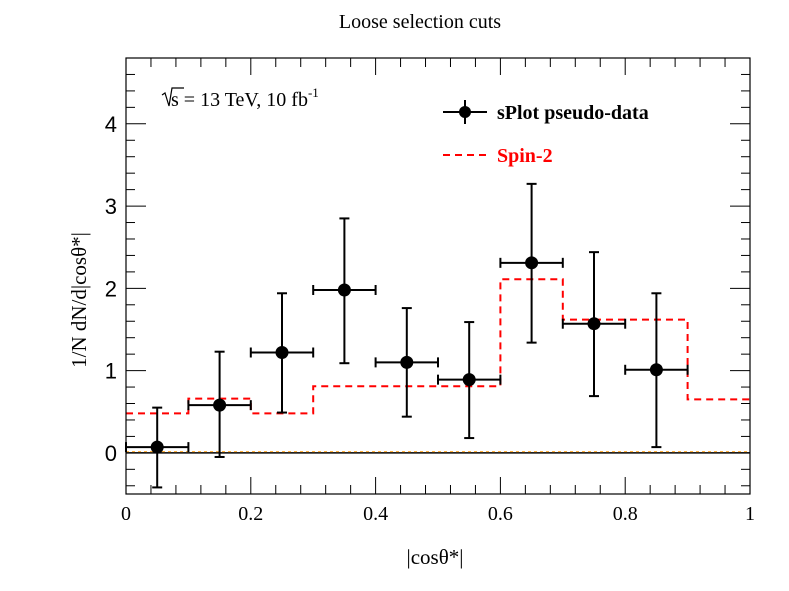 Image resolution: width=789 pixels, height=591 pixels. What do you see at coordinates (435, 557) in the screenshot?
I see `x-axis-label: |cosθ*|` at bounding box center [435, 557].